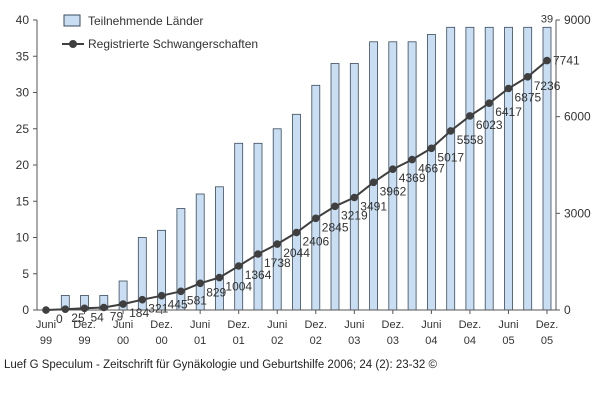 Image resolution: width=600 pixels, height=416 pixels. What do you see at coordinates (577, 117) in the screenshot?
I see `y-right-tick-label: 6000` at bounding box center [577, 117].